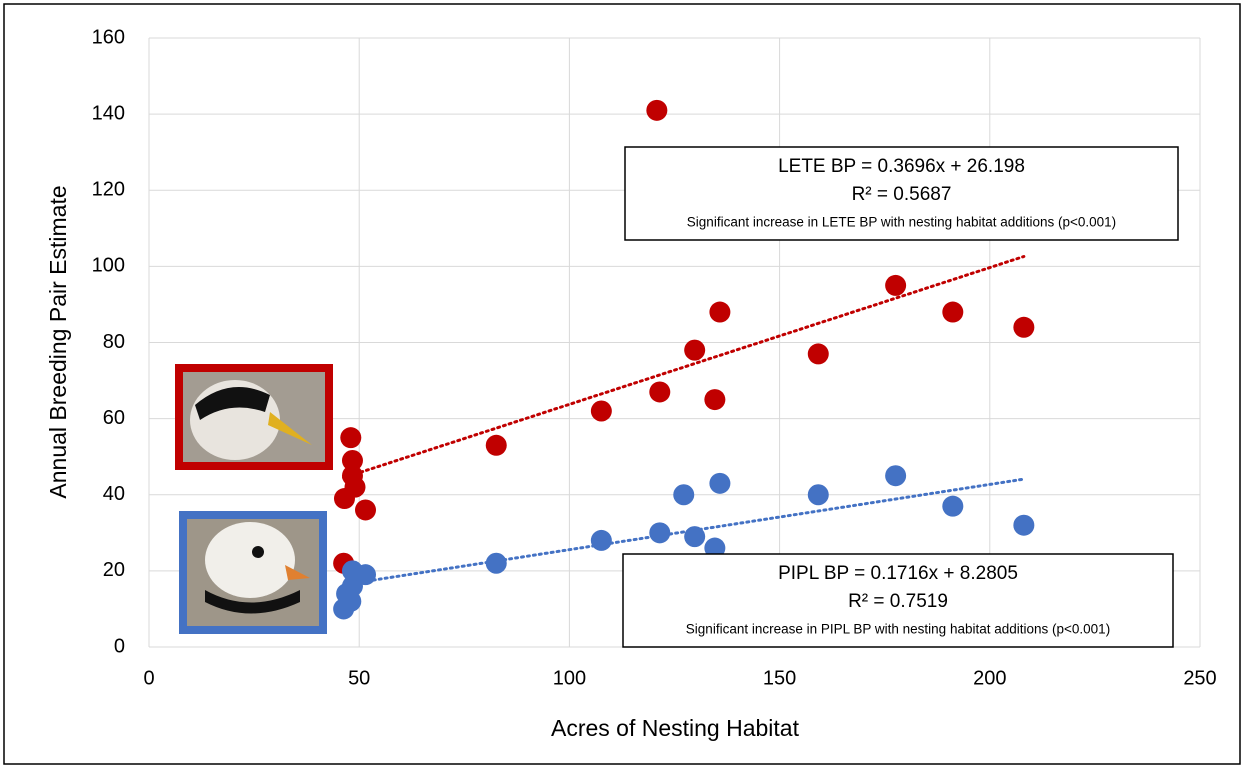 The width and height of the screenshot is (1244, 768). What do you see at coordinates (1199, 678) in the screenshot?
I see `x-tick-label: 250` at bounding box center [1199, 678].